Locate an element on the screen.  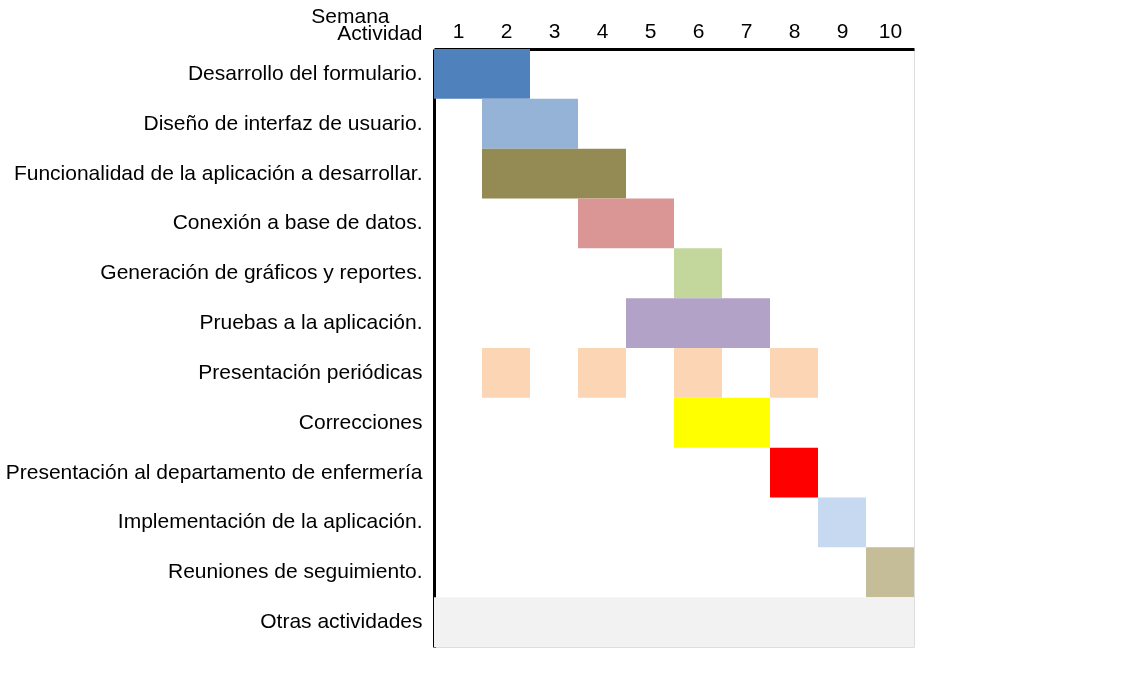
y-tick-label: Pruebas a la aplicación. is located at coordinates (311, 322).